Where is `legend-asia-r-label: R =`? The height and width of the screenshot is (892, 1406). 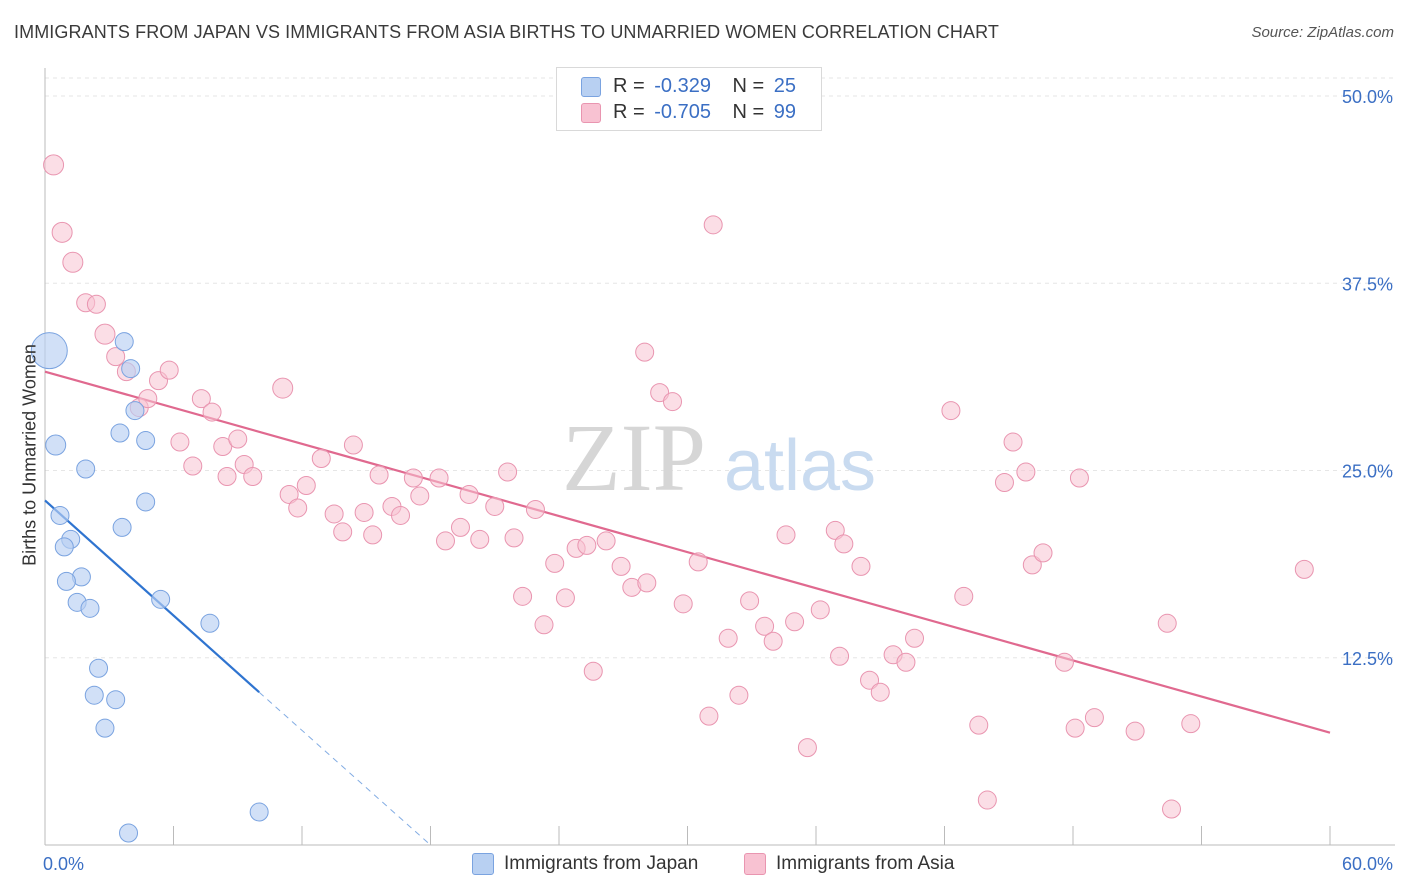
legend-asia-r-label: R = is located at coordinates (629, 112).